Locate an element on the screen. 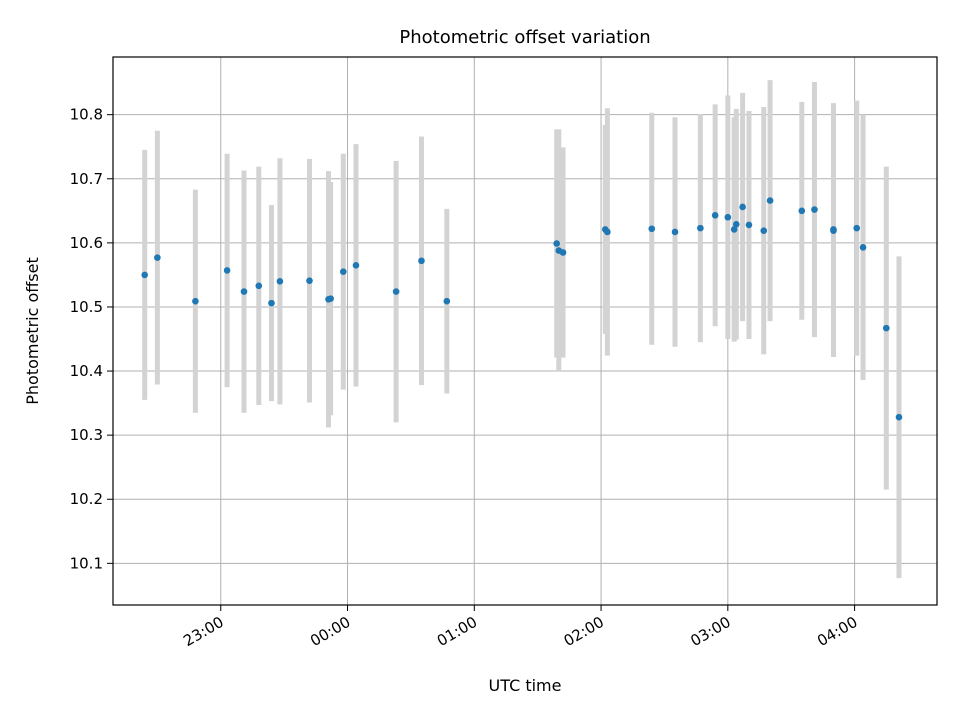 The image size is (960, 720). y-tick-label: 10.2 is located at coordinates (86, 499).